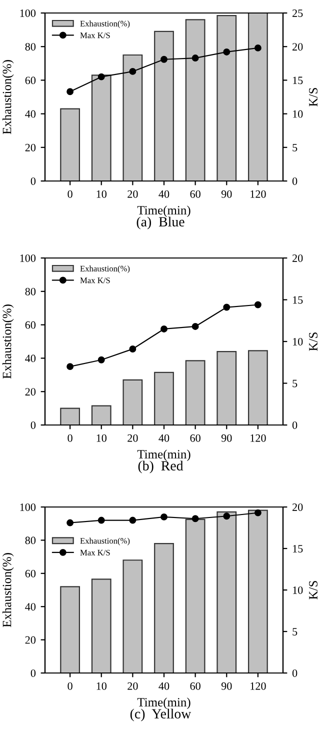  Describe the element at coordinates (297, 13) in the screenshot. I see `y2-tick-label: 25` at that location.